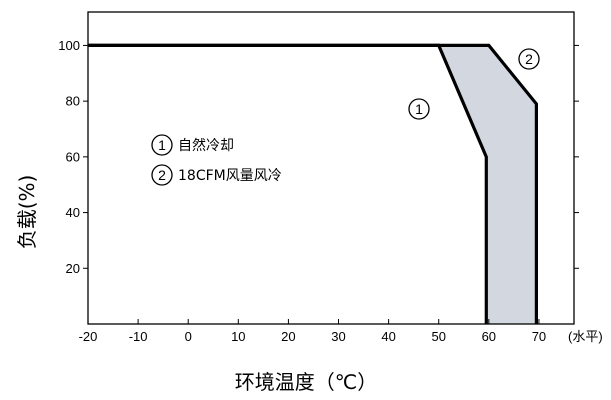 This screenshot has height=400, width=611. I want to click on legend-item-2: 2 18CFM风量风冷, so click(216, 175).